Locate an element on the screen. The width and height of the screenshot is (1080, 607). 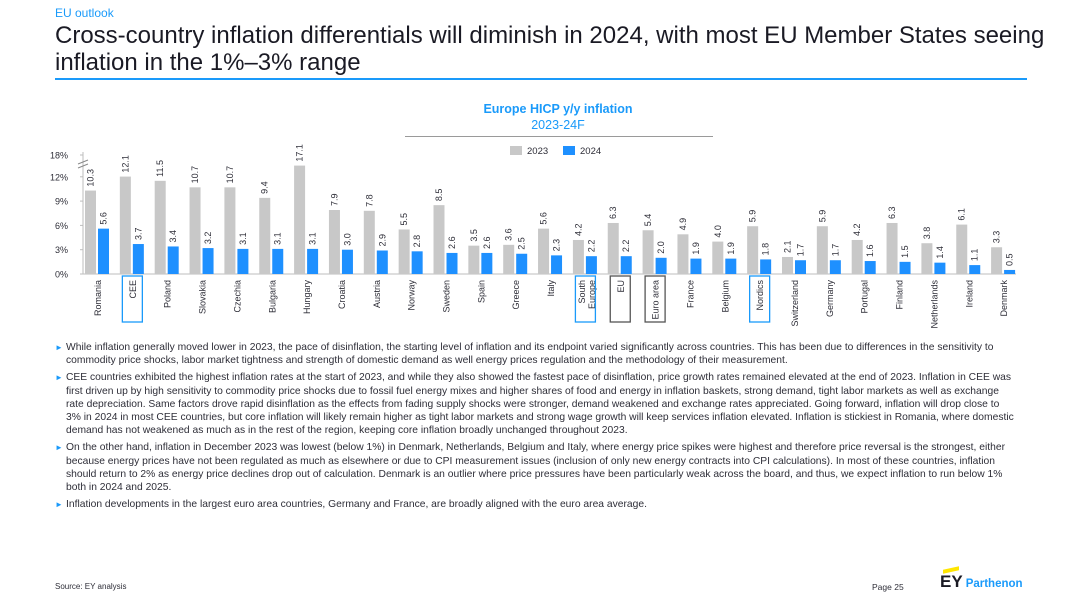
x-tick-label: Poland is located at coordinates (168, 294).